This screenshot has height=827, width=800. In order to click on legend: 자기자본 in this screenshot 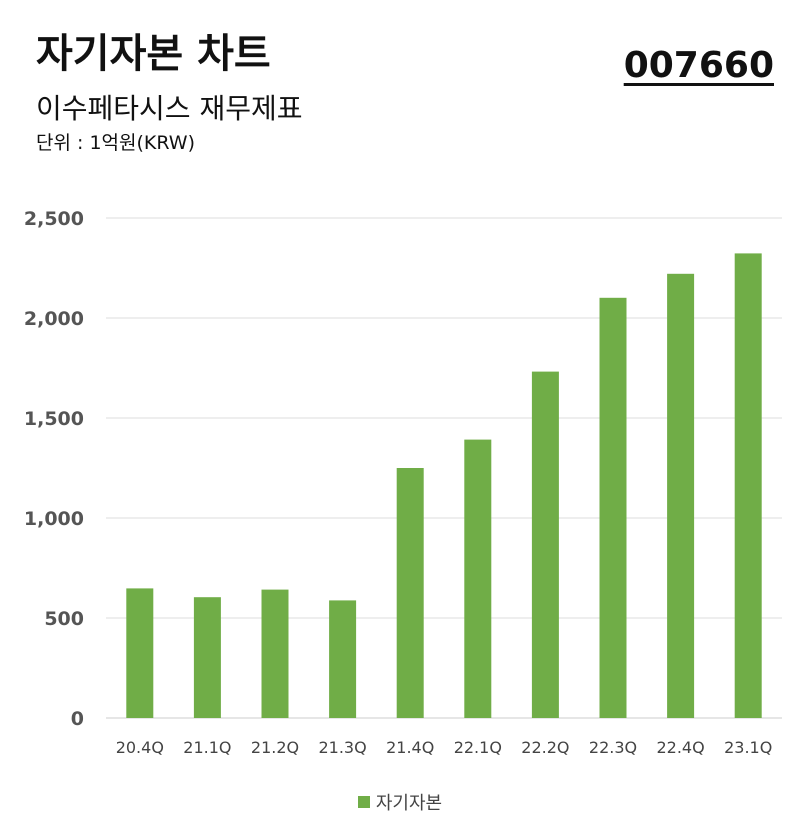, I will do `click(400, 802)`.